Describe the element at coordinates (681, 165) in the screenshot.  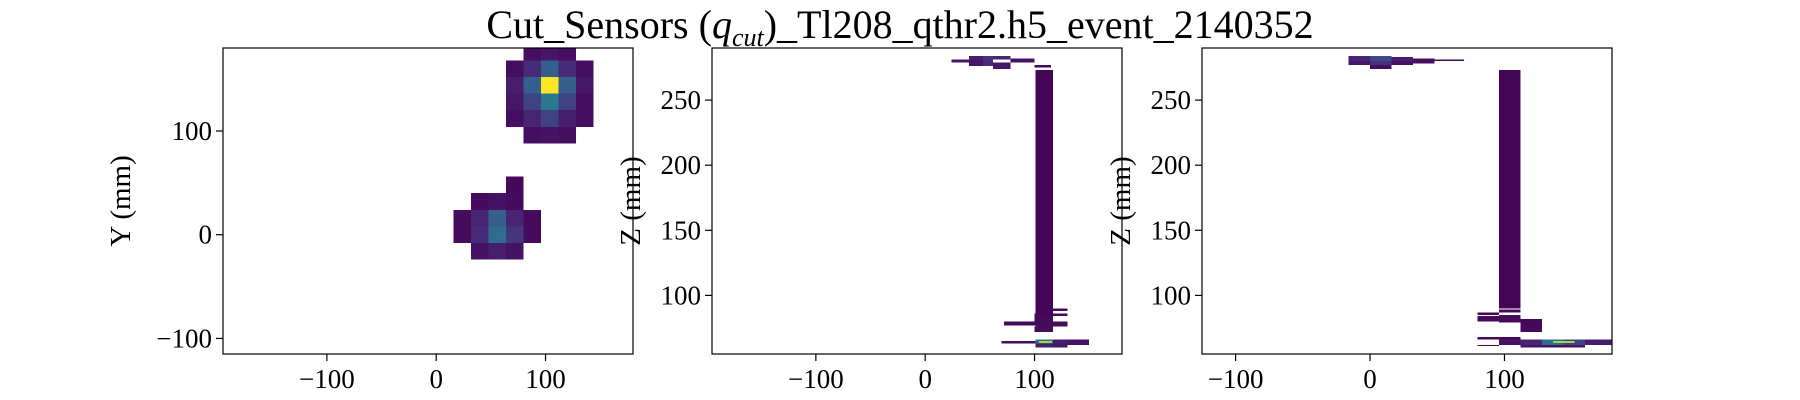
I see `y-tick-label: 200` at that location.